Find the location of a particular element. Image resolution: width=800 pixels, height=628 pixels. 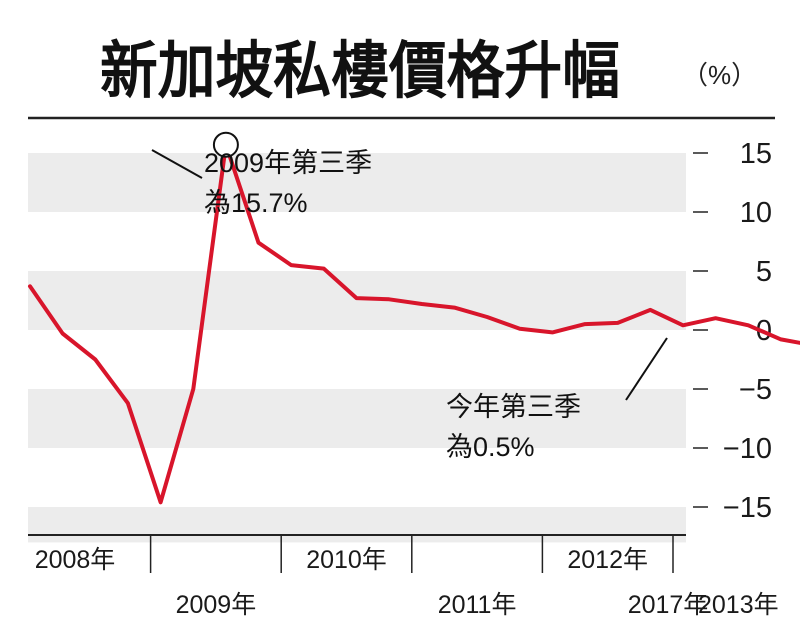

annotation-latest: 今年第三季 為0.5% is located at coordinates (557, 399).